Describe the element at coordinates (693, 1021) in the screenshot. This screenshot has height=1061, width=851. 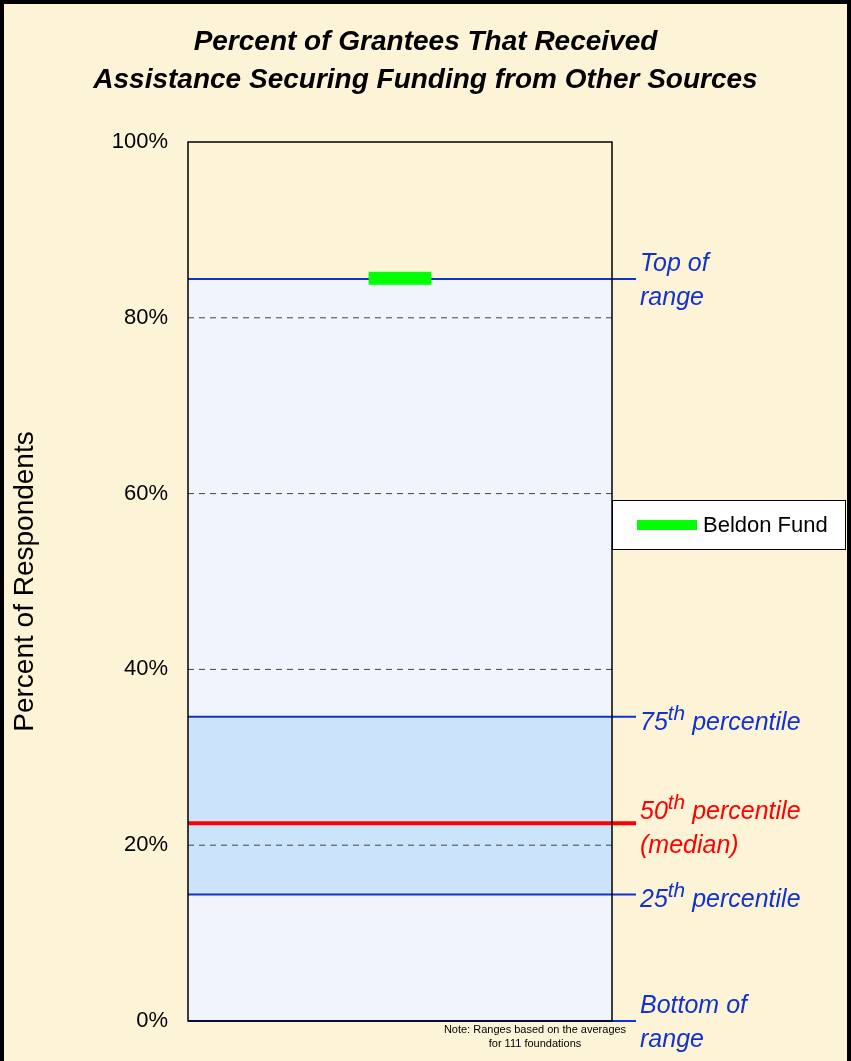
I see `ref-line-label: Bottom of range` at that location.